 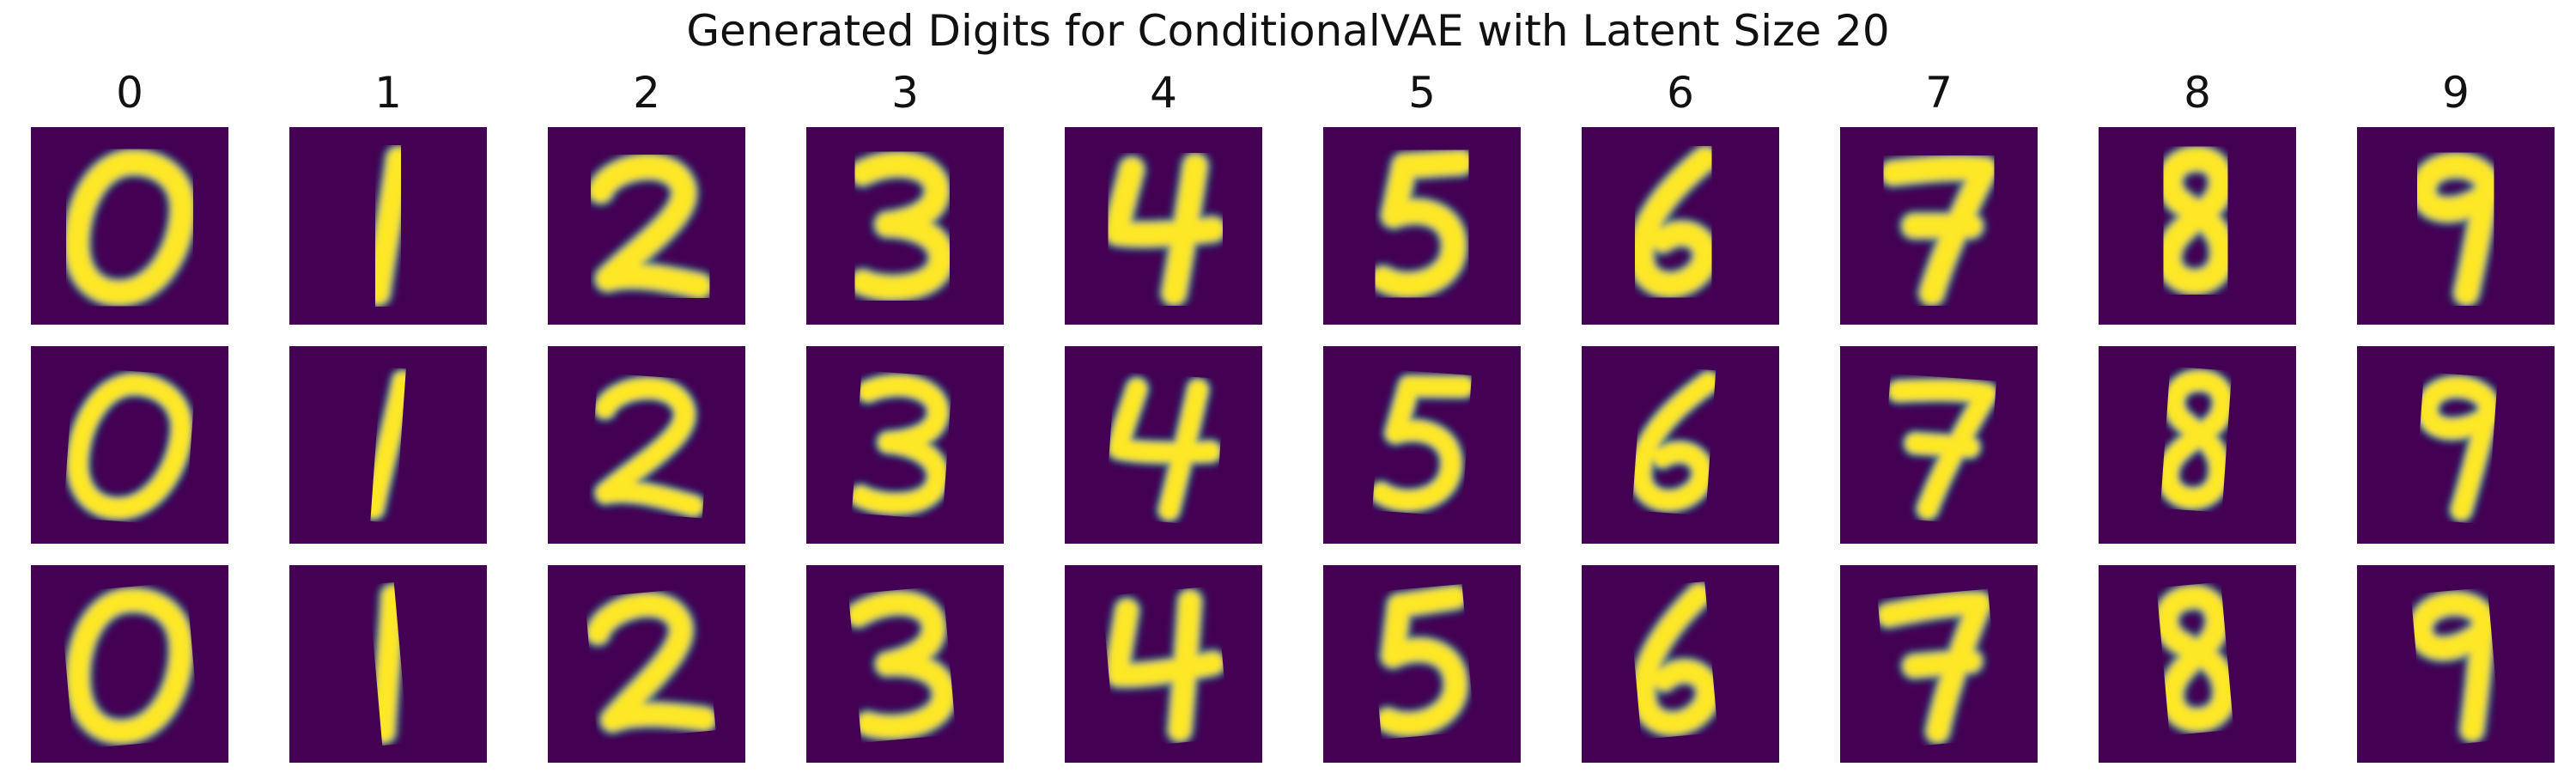 I want to click on column-label-7: 7, so click(x=1939, y=93).